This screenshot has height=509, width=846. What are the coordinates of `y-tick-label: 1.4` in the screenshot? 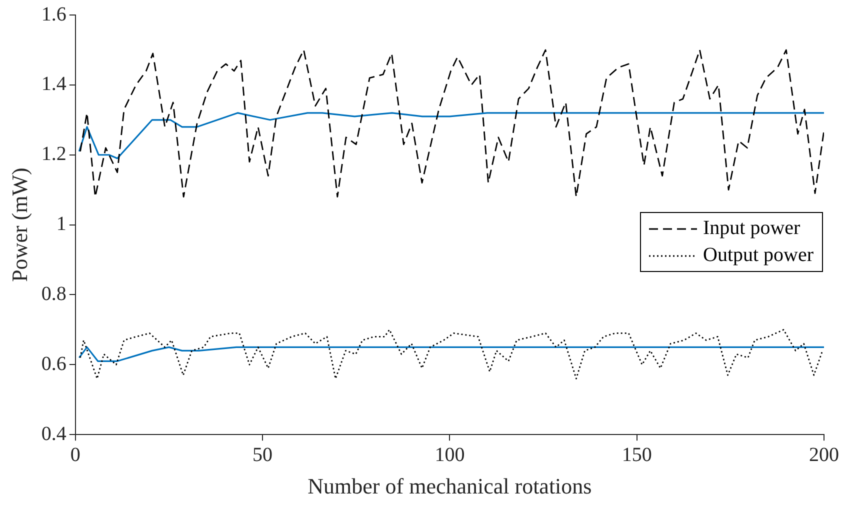 It's located at (53, 84).